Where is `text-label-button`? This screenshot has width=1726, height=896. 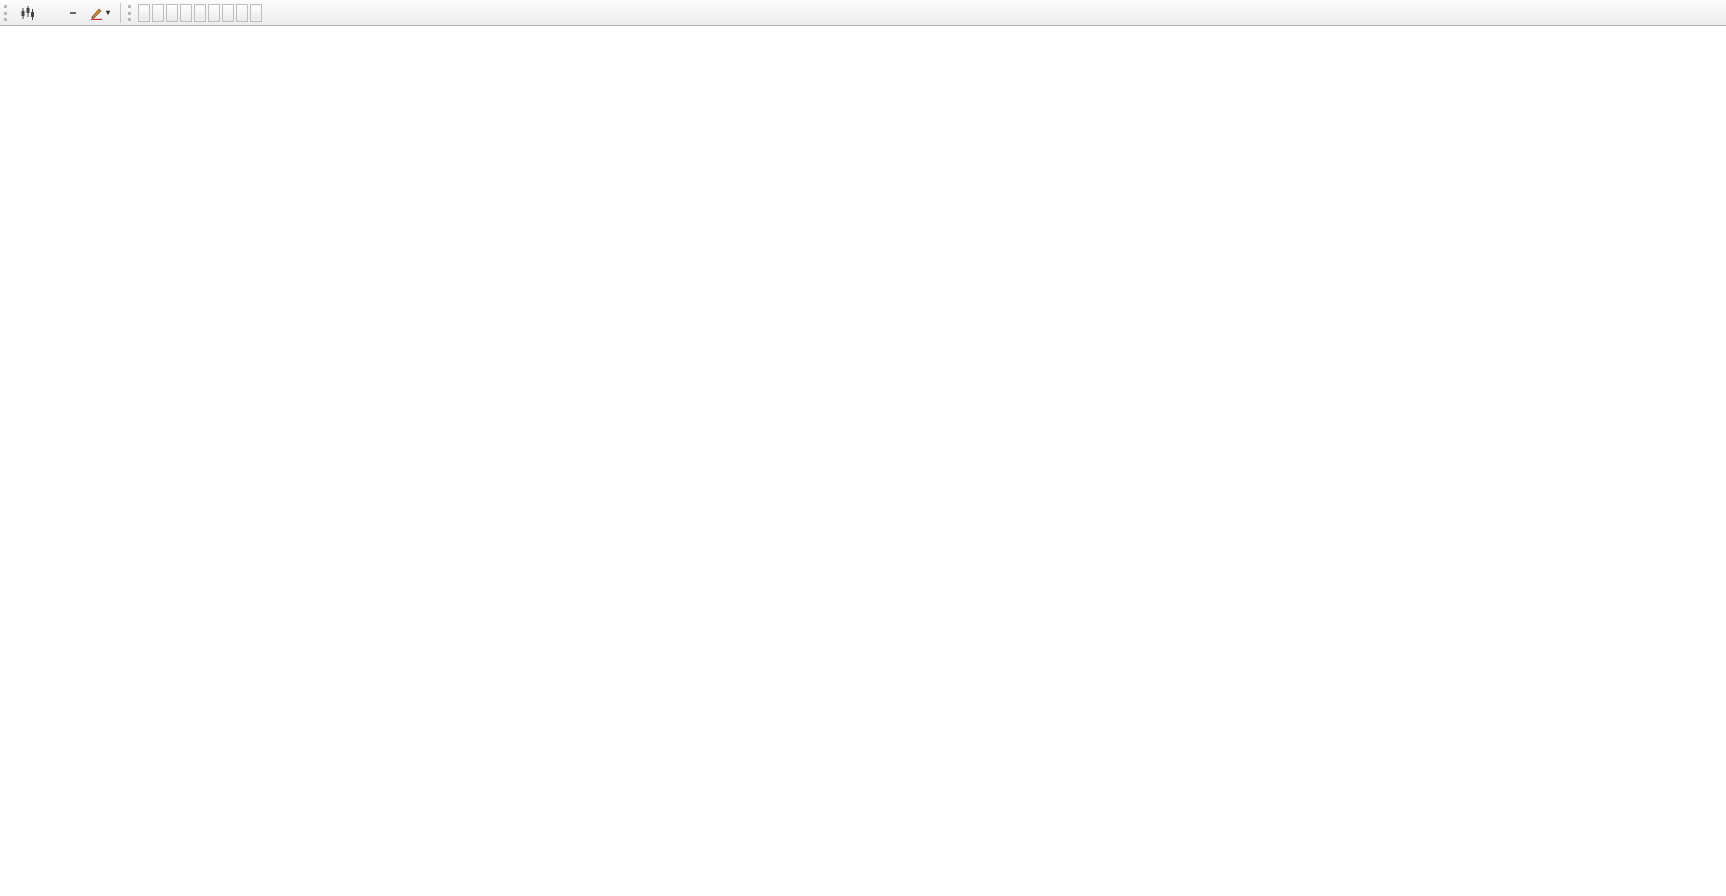
text-label-button is located at coordinates (51, 13).